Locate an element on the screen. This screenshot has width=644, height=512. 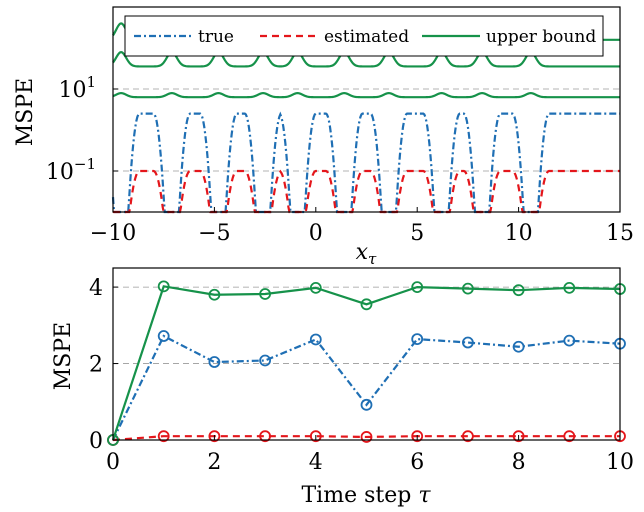
bottom-x-tick-label: 10 is located at coordinates (620, 462).